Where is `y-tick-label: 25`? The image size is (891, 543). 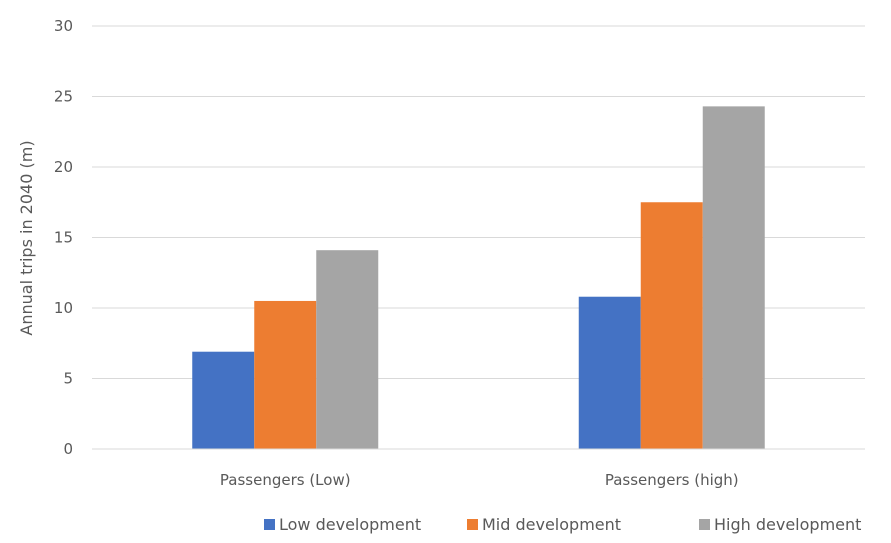 y-tick-label: 25 is located at coordinates (63, 97).